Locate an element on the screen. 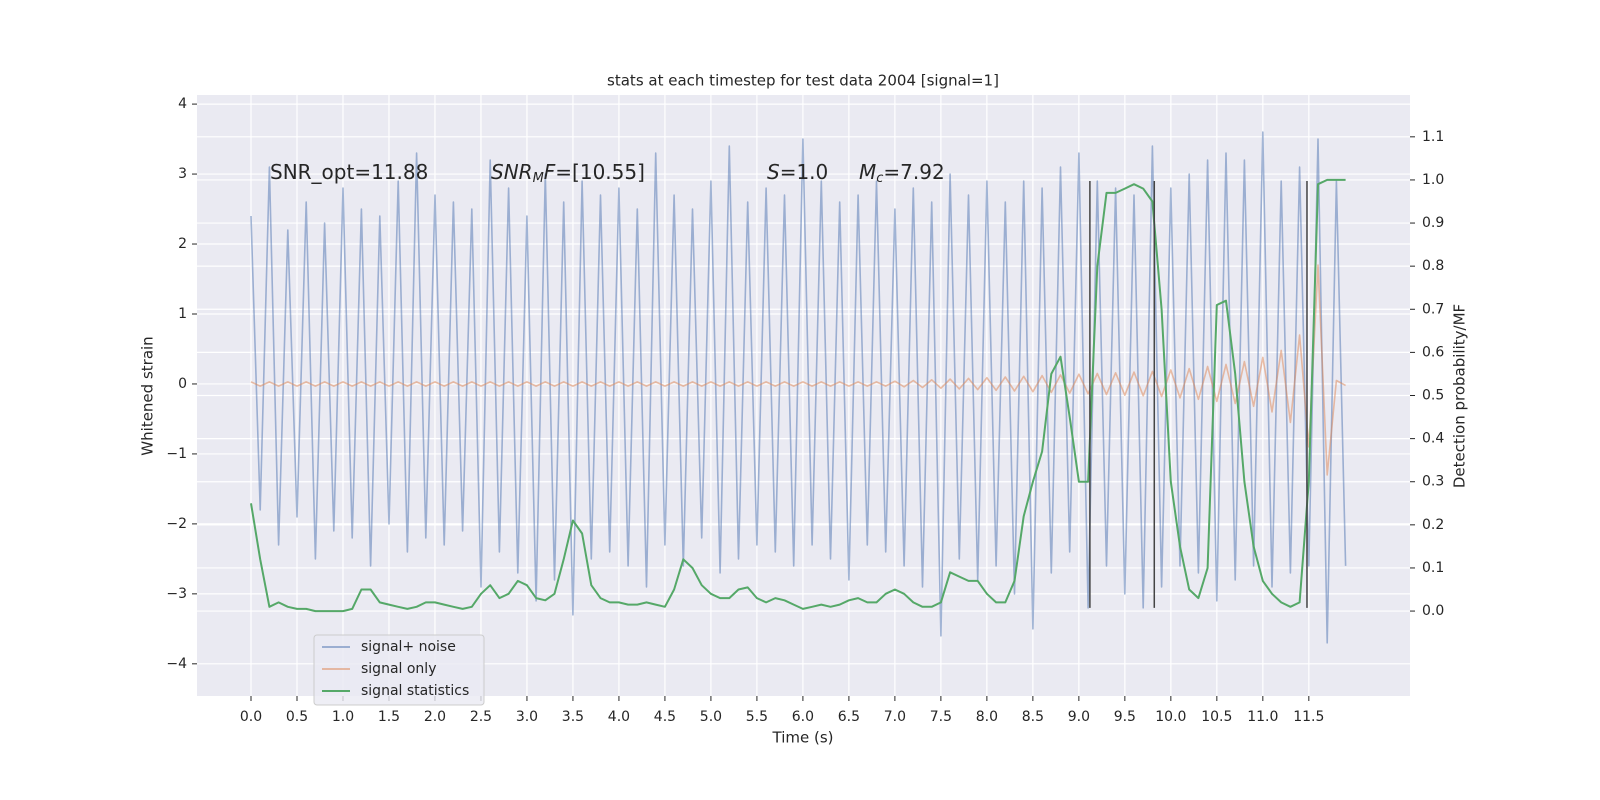 Image resolution: width=1600 pixels, height=800 pixels. y-axis-label: Whitened strain is located at coordinates (148, 395).